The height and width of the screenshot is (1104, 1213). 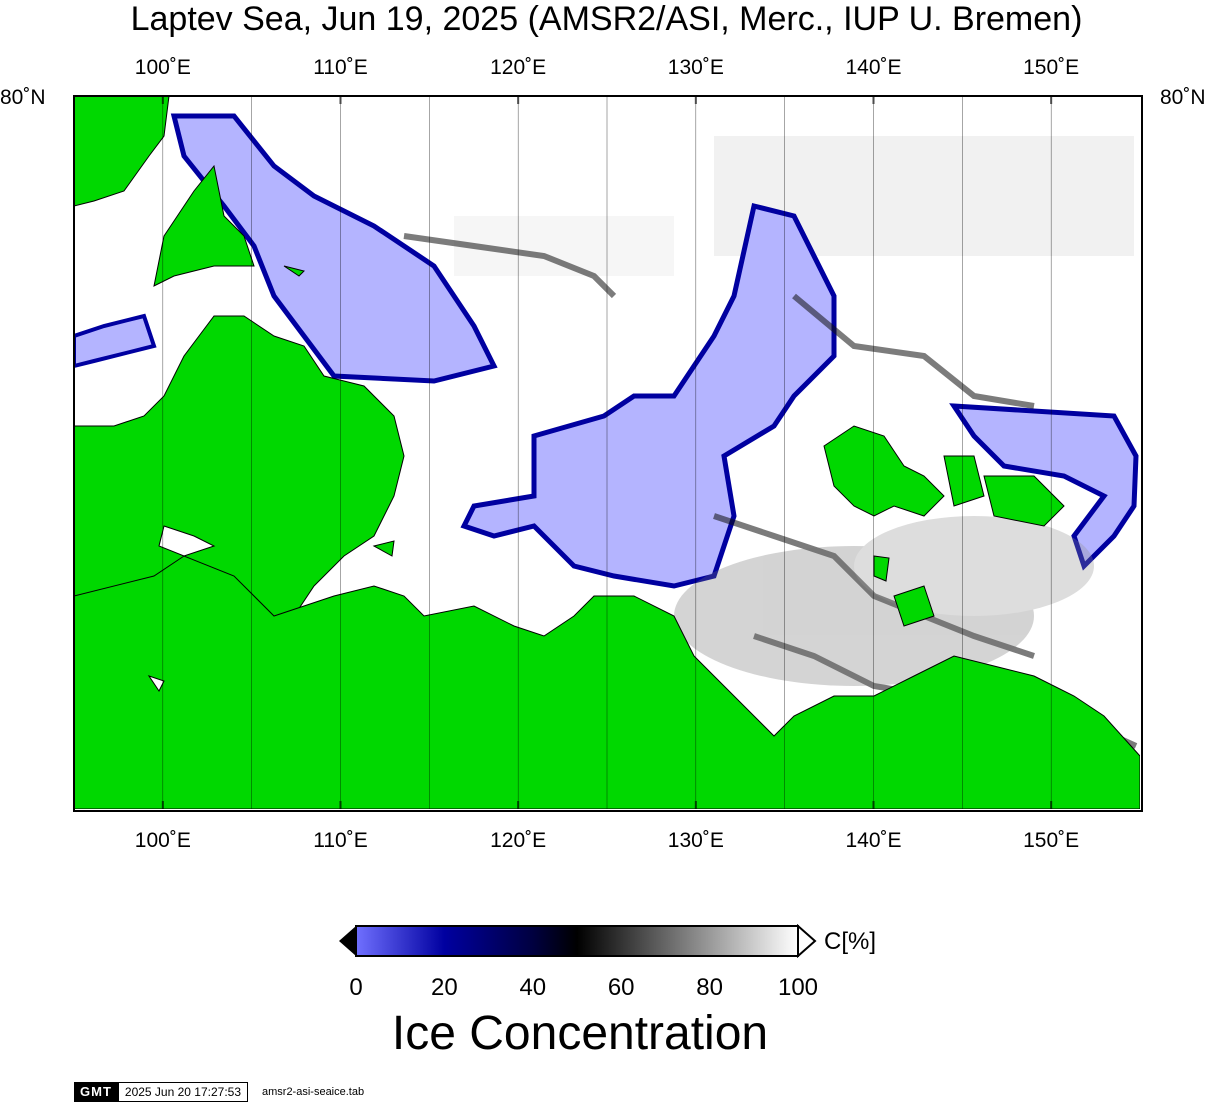 I want to click on colorbar-tick-80: 80, so click(x=709, y=987).